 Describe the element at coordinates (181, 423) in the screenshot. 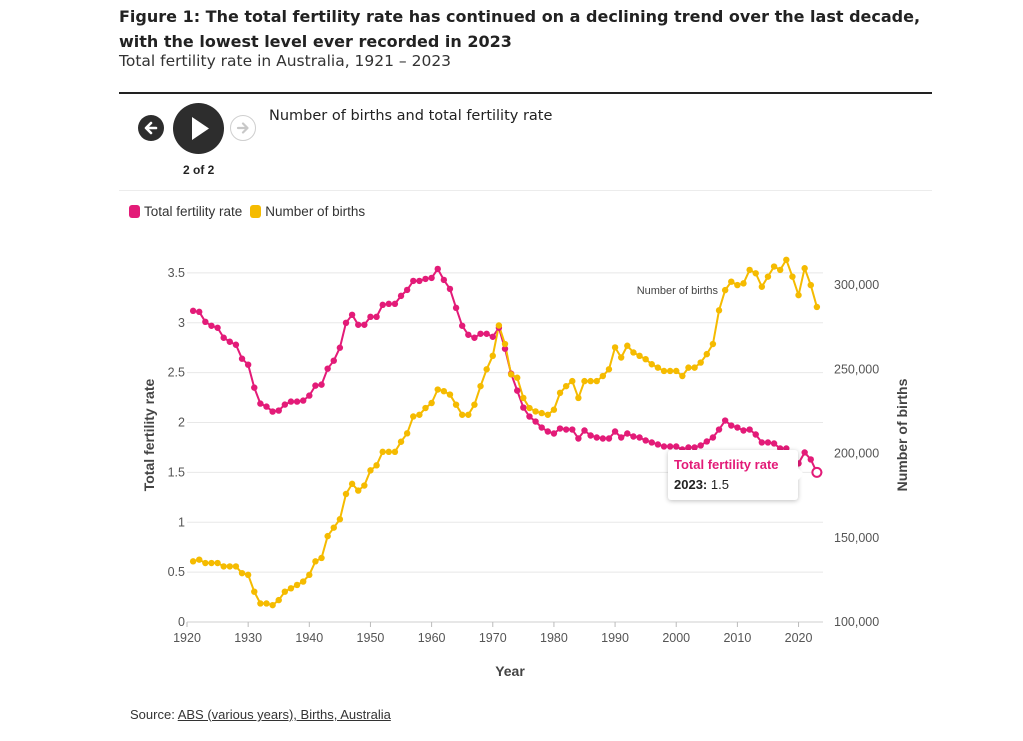

I see `y-left-tick-label: 2` at that location.